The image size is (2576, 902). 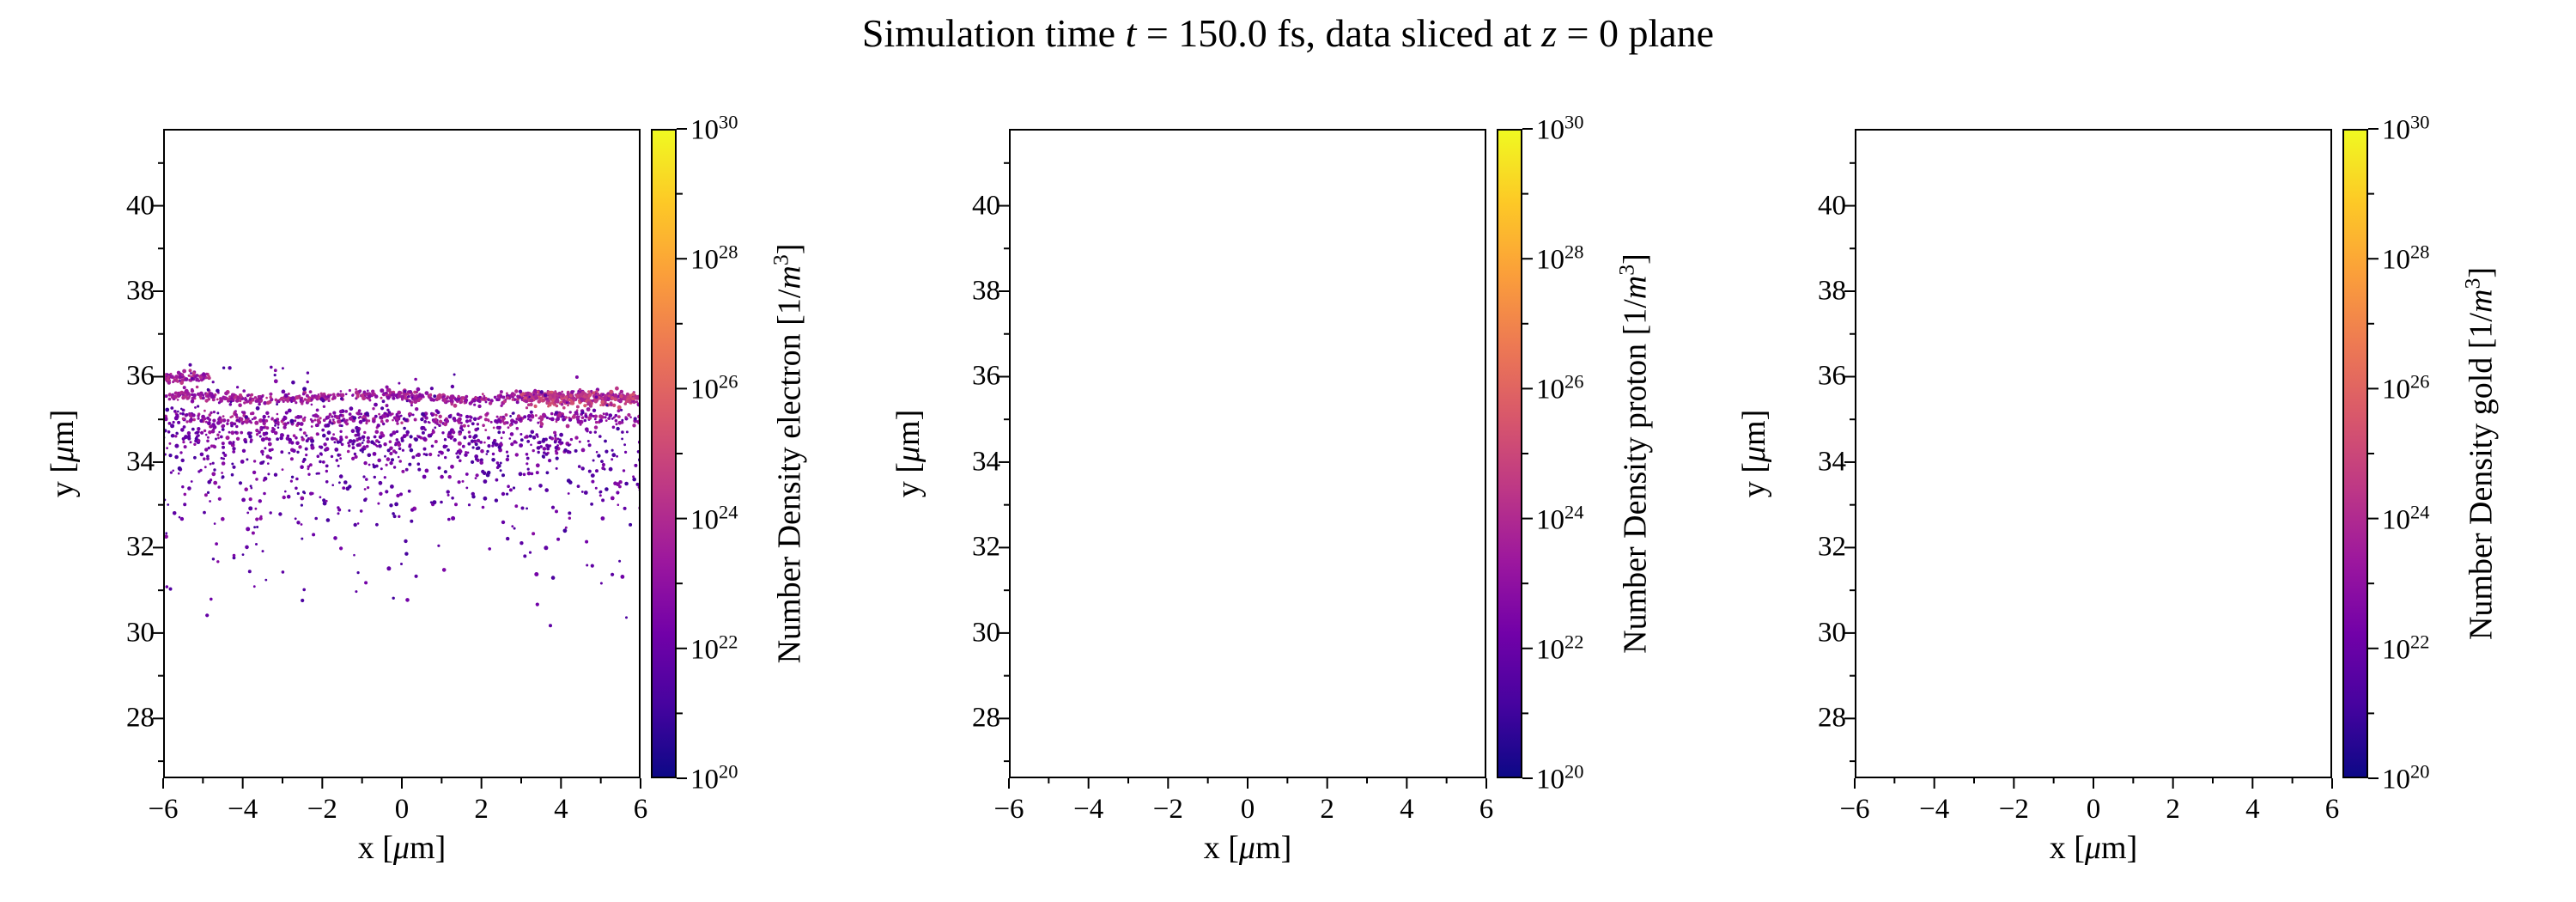 I want to click on colorbar-ticks-proton, so click(x=1528, y=453).